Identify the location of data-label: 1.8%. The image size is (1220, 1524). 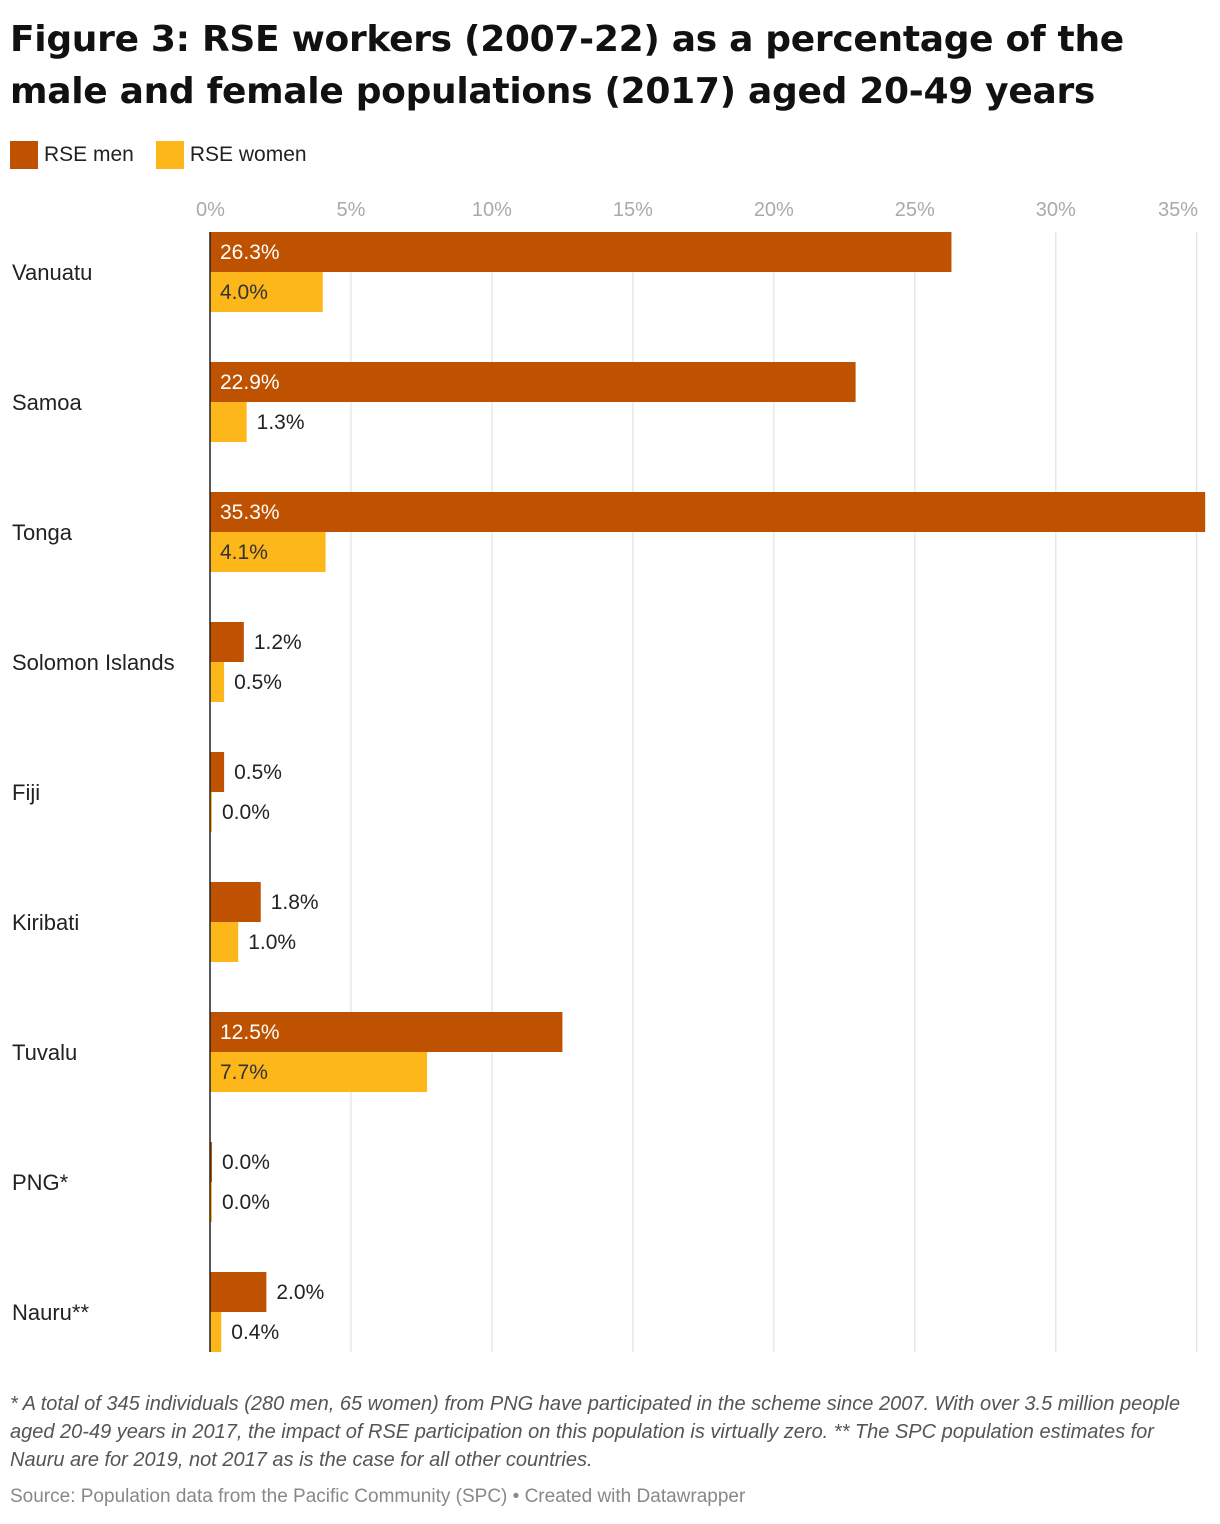
(295, 902).